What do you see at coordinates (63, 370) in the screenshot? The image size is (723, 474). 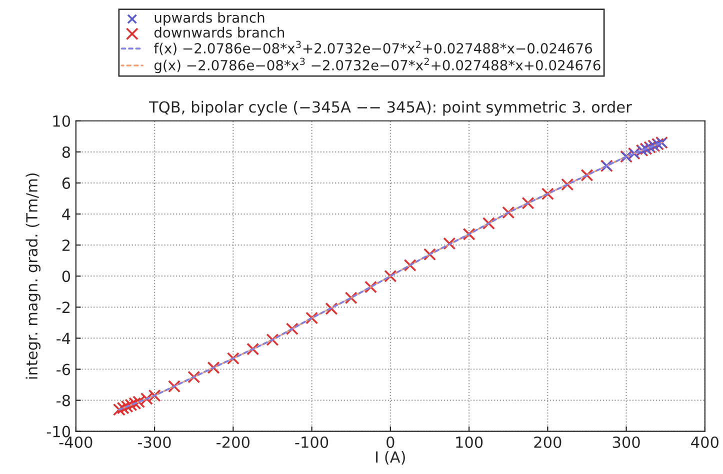 I see `y-tick-label: -6` at bounding box center [63, 370].